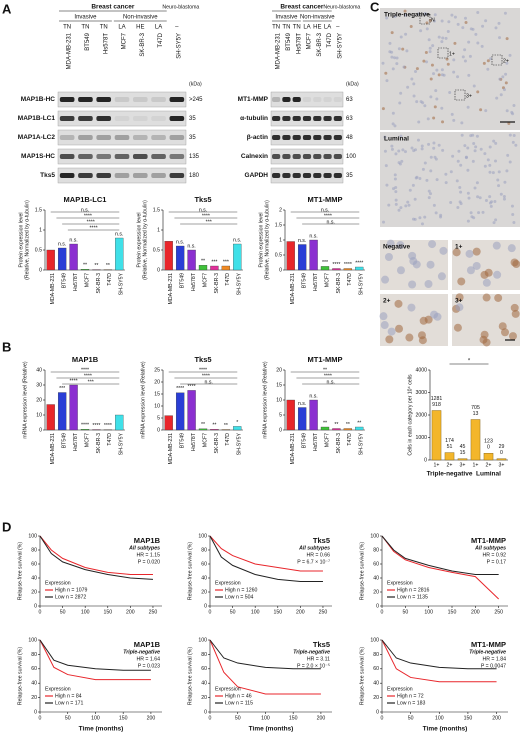  What do you see at coordinates (85, 370) in the screenshot?
I see `bracket-label: ****` at bounding box center [85, 370].